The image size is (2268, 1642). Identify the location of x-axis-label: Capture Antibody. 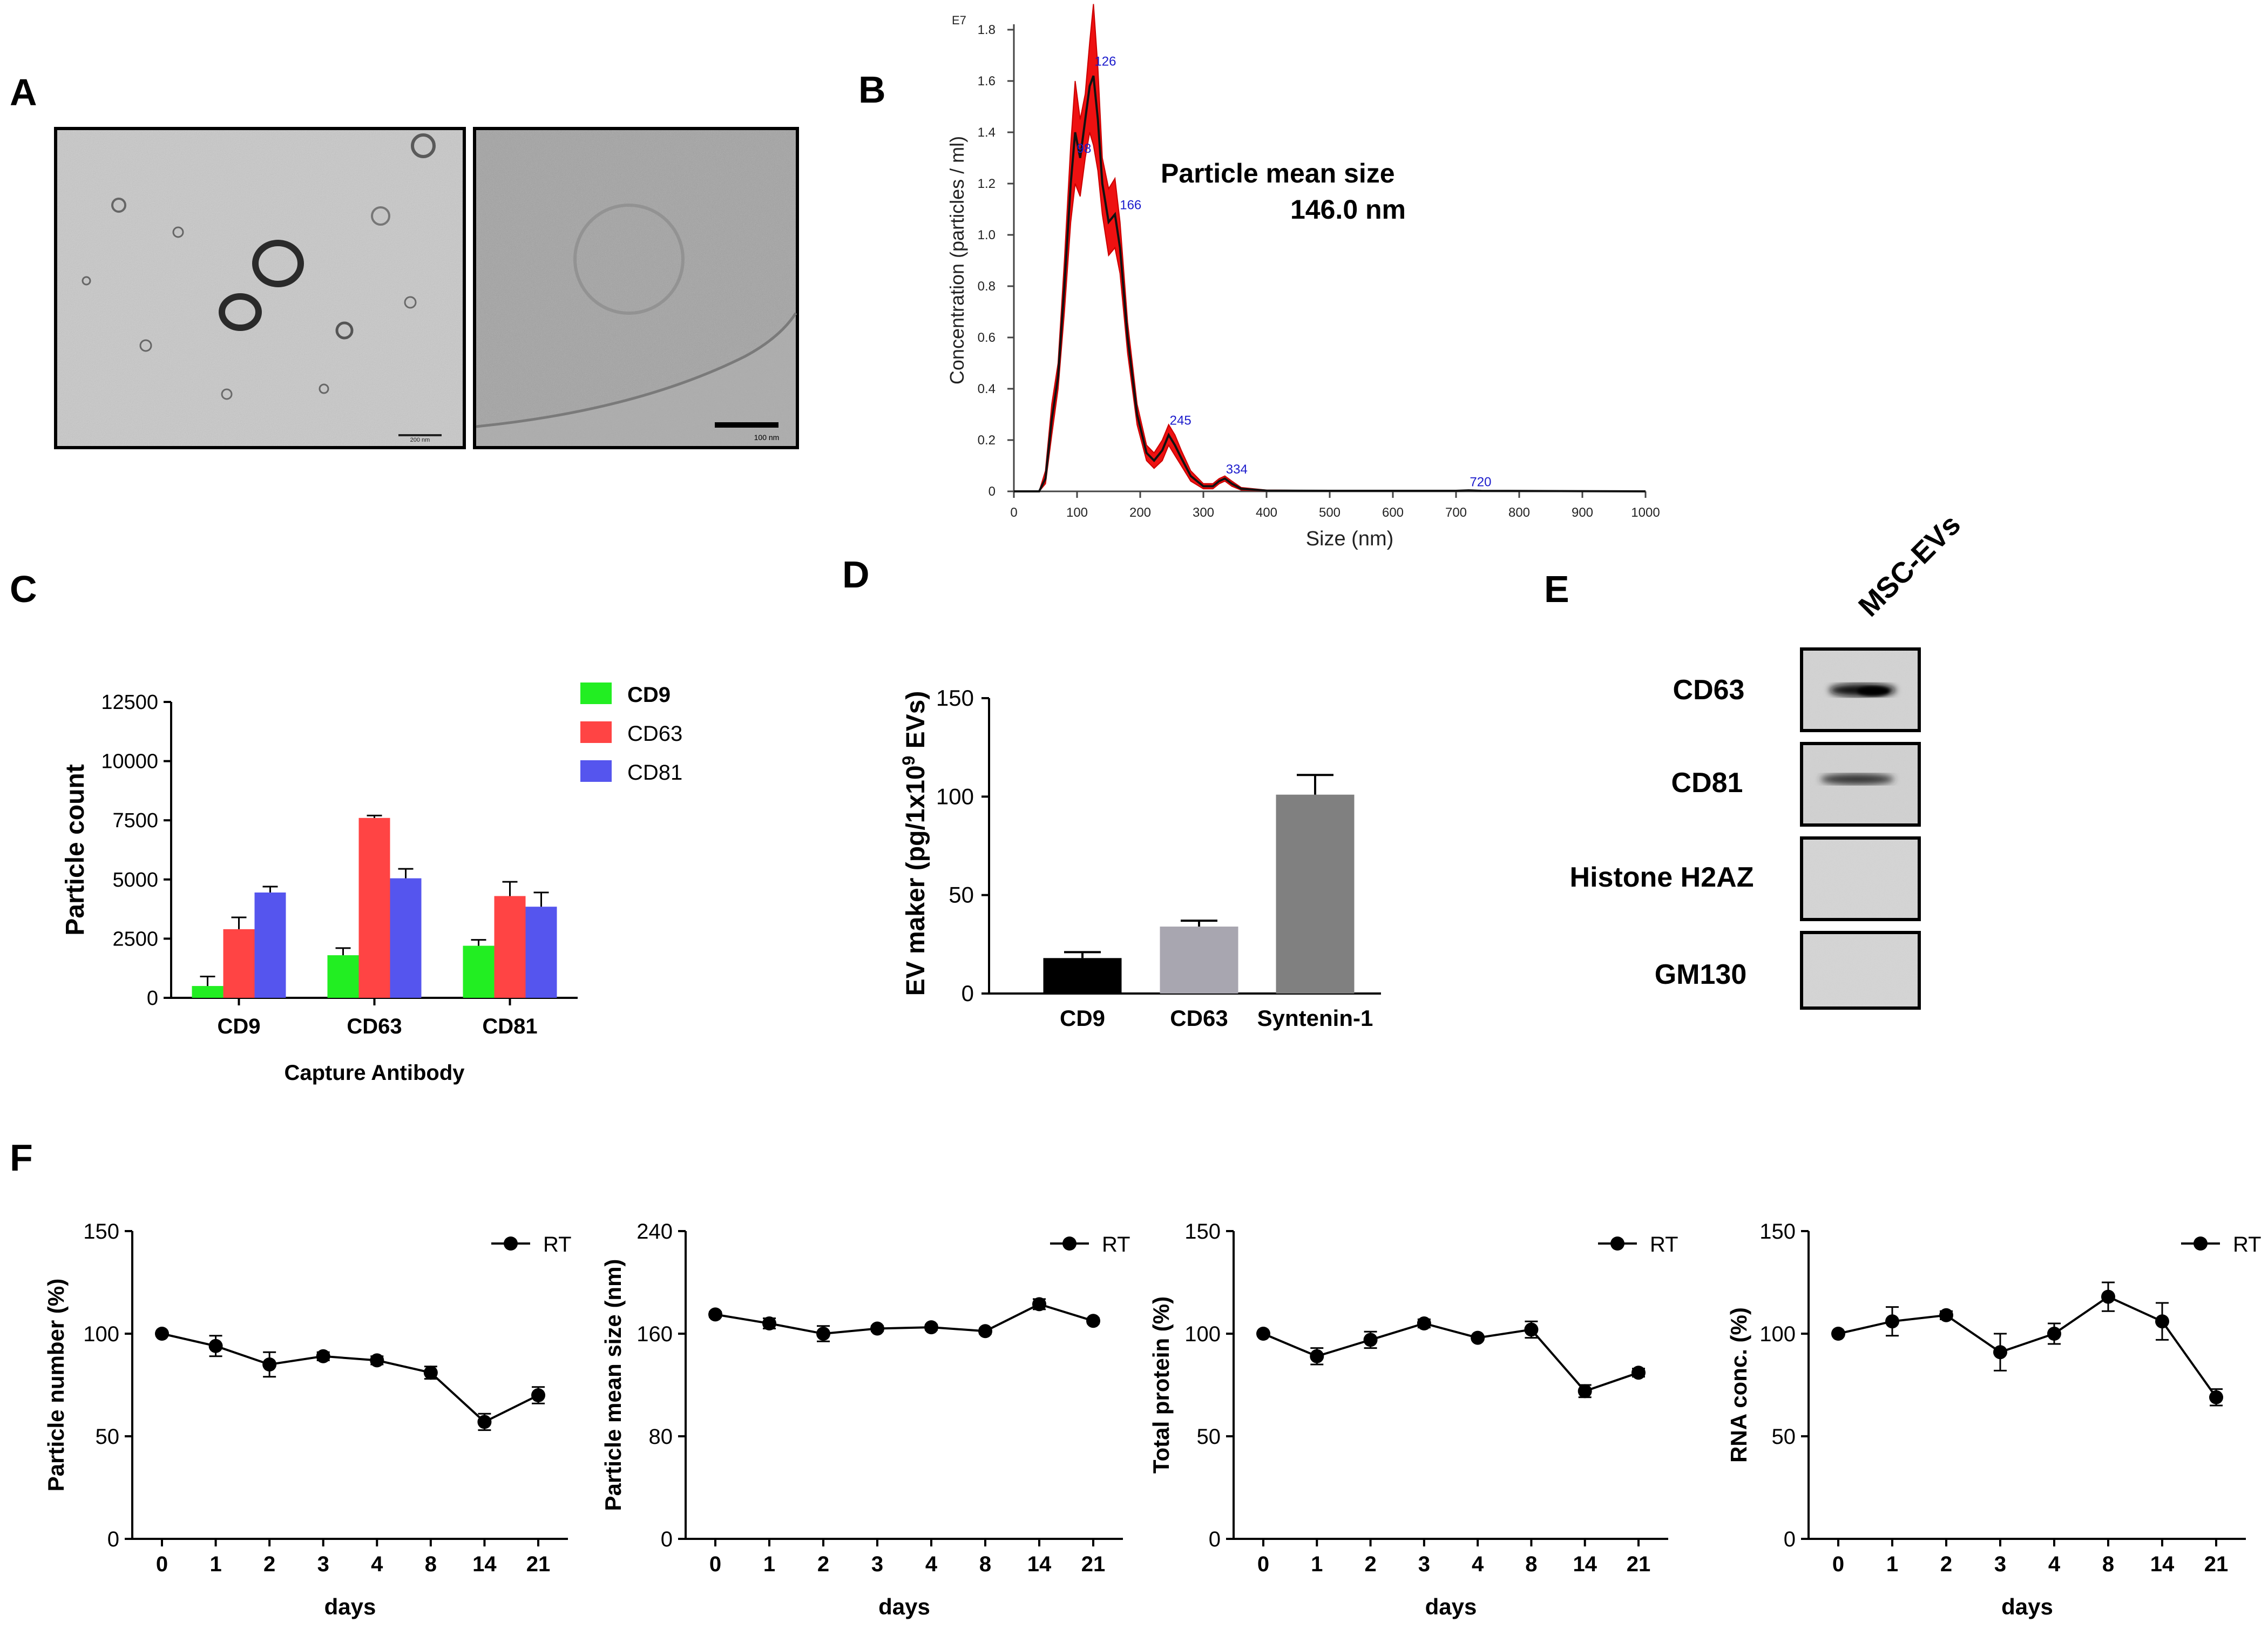
(374, 1073).